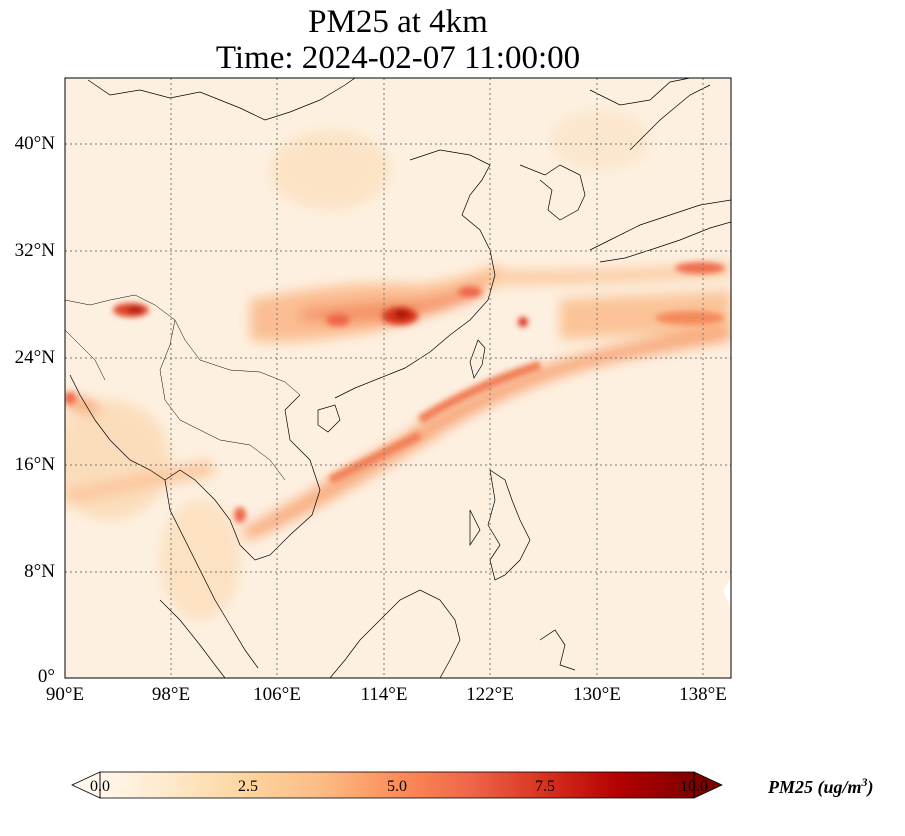  Describe the element at coordinates (65, 694) in the screenshot. I see `lon-label-90e: 90°E` at that location.